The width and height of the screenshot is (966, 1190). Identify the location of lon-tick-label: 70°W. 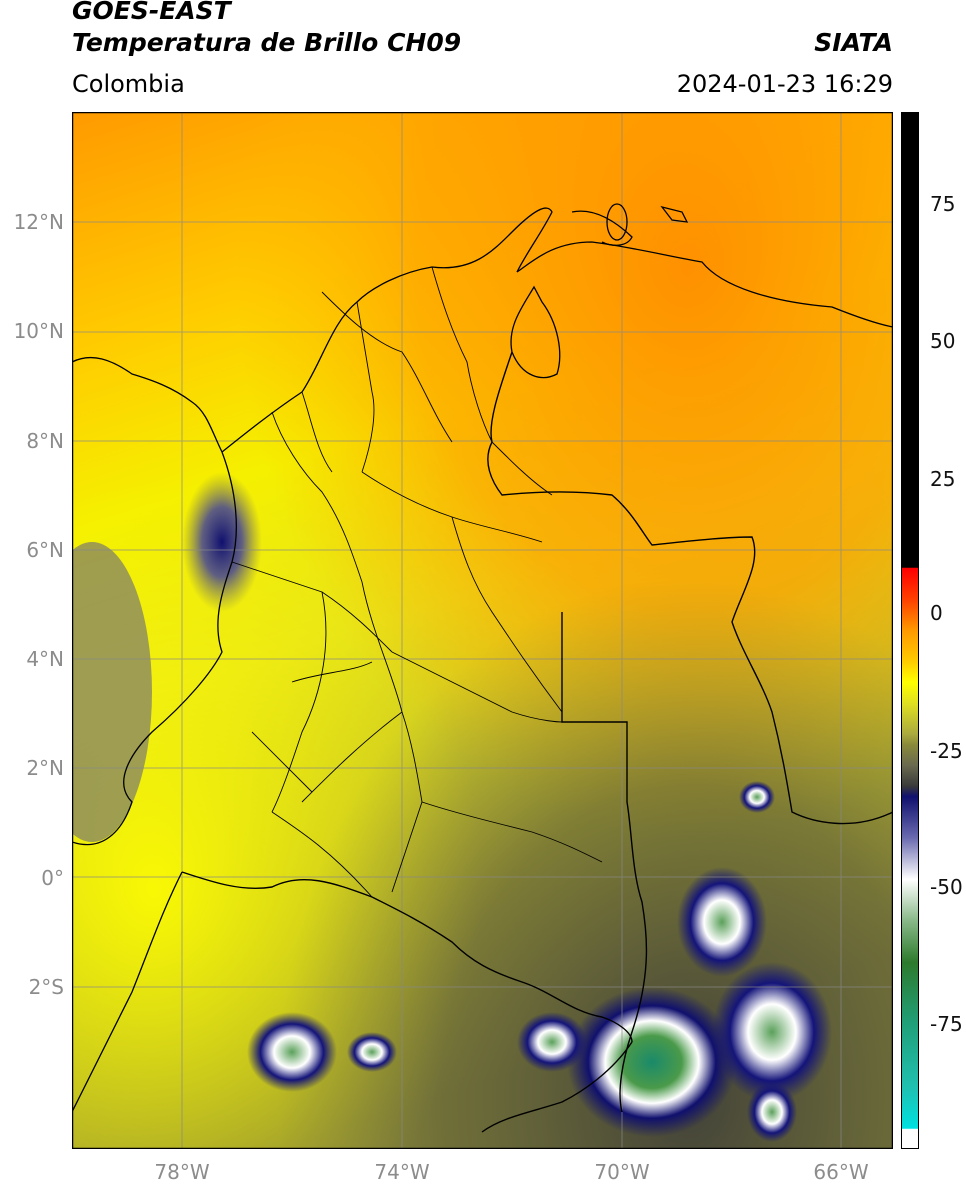
(622, 1172).